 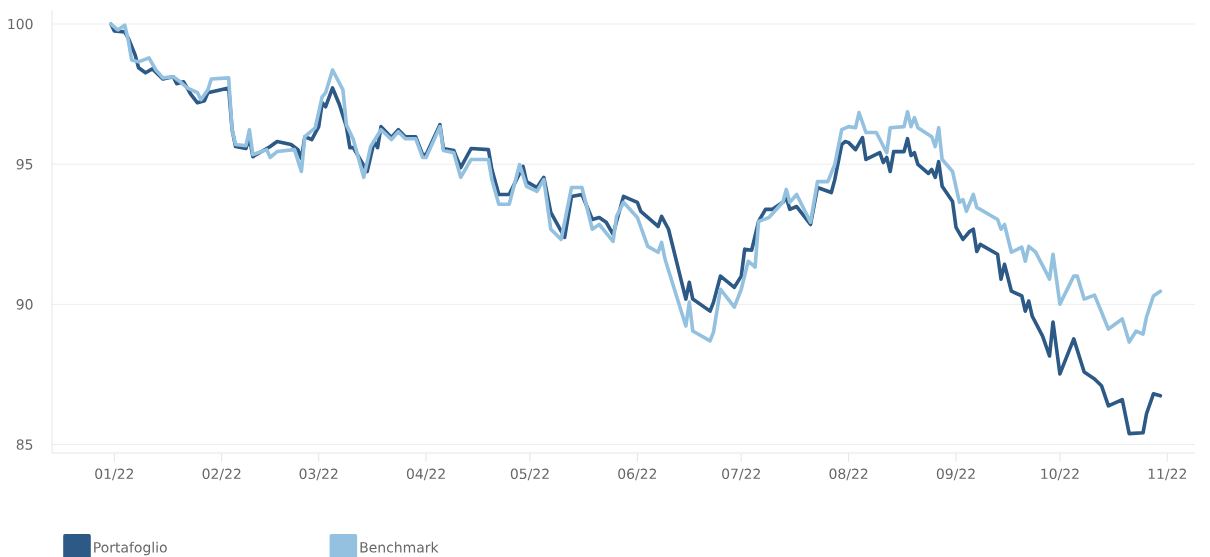 I want to click on x-tick-label: 11/22, so click(x=1167, y=474).